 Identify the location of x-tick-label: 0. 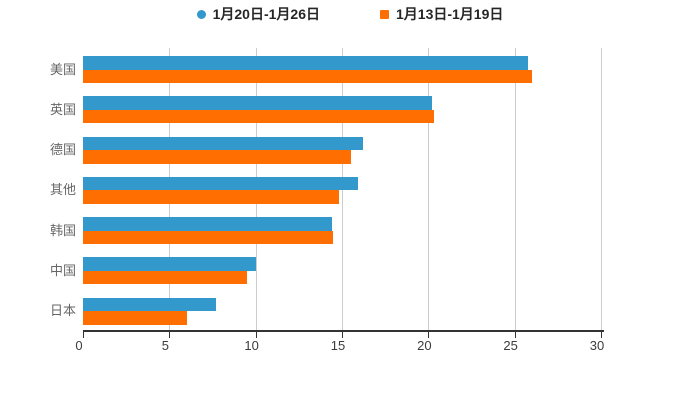
(79, 345).